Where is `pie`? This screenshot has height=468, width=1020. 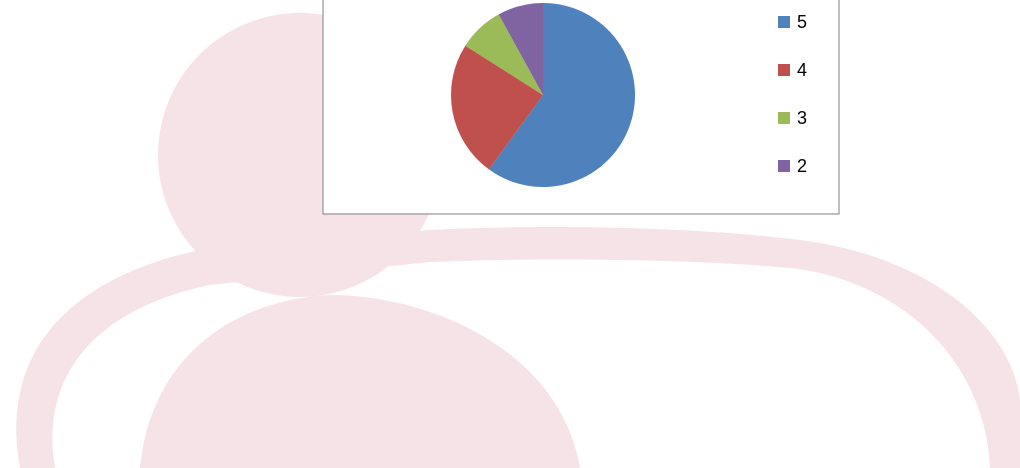
pie is located at coordinates (543, 95).